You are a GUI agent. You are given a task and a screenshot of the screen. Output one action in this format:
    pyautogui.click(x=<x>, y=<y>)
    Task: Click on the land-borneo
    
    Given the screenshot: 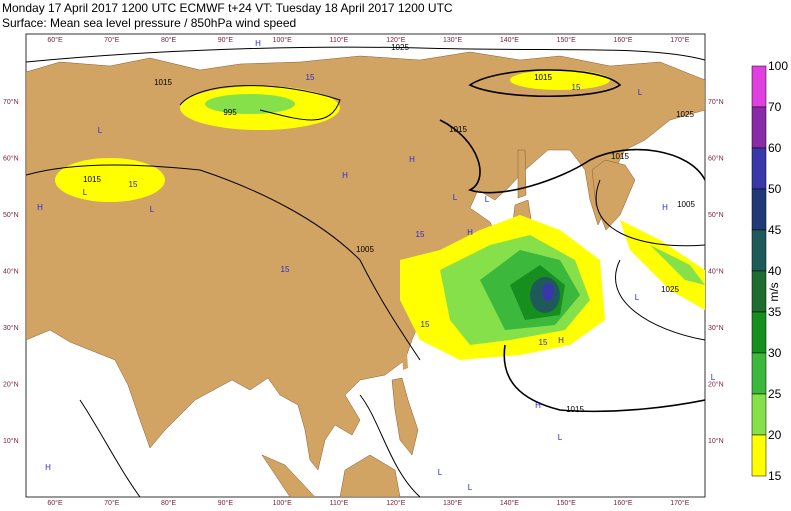 What is the action you would take?
    pyautogui.click(x=370, y=475)
    